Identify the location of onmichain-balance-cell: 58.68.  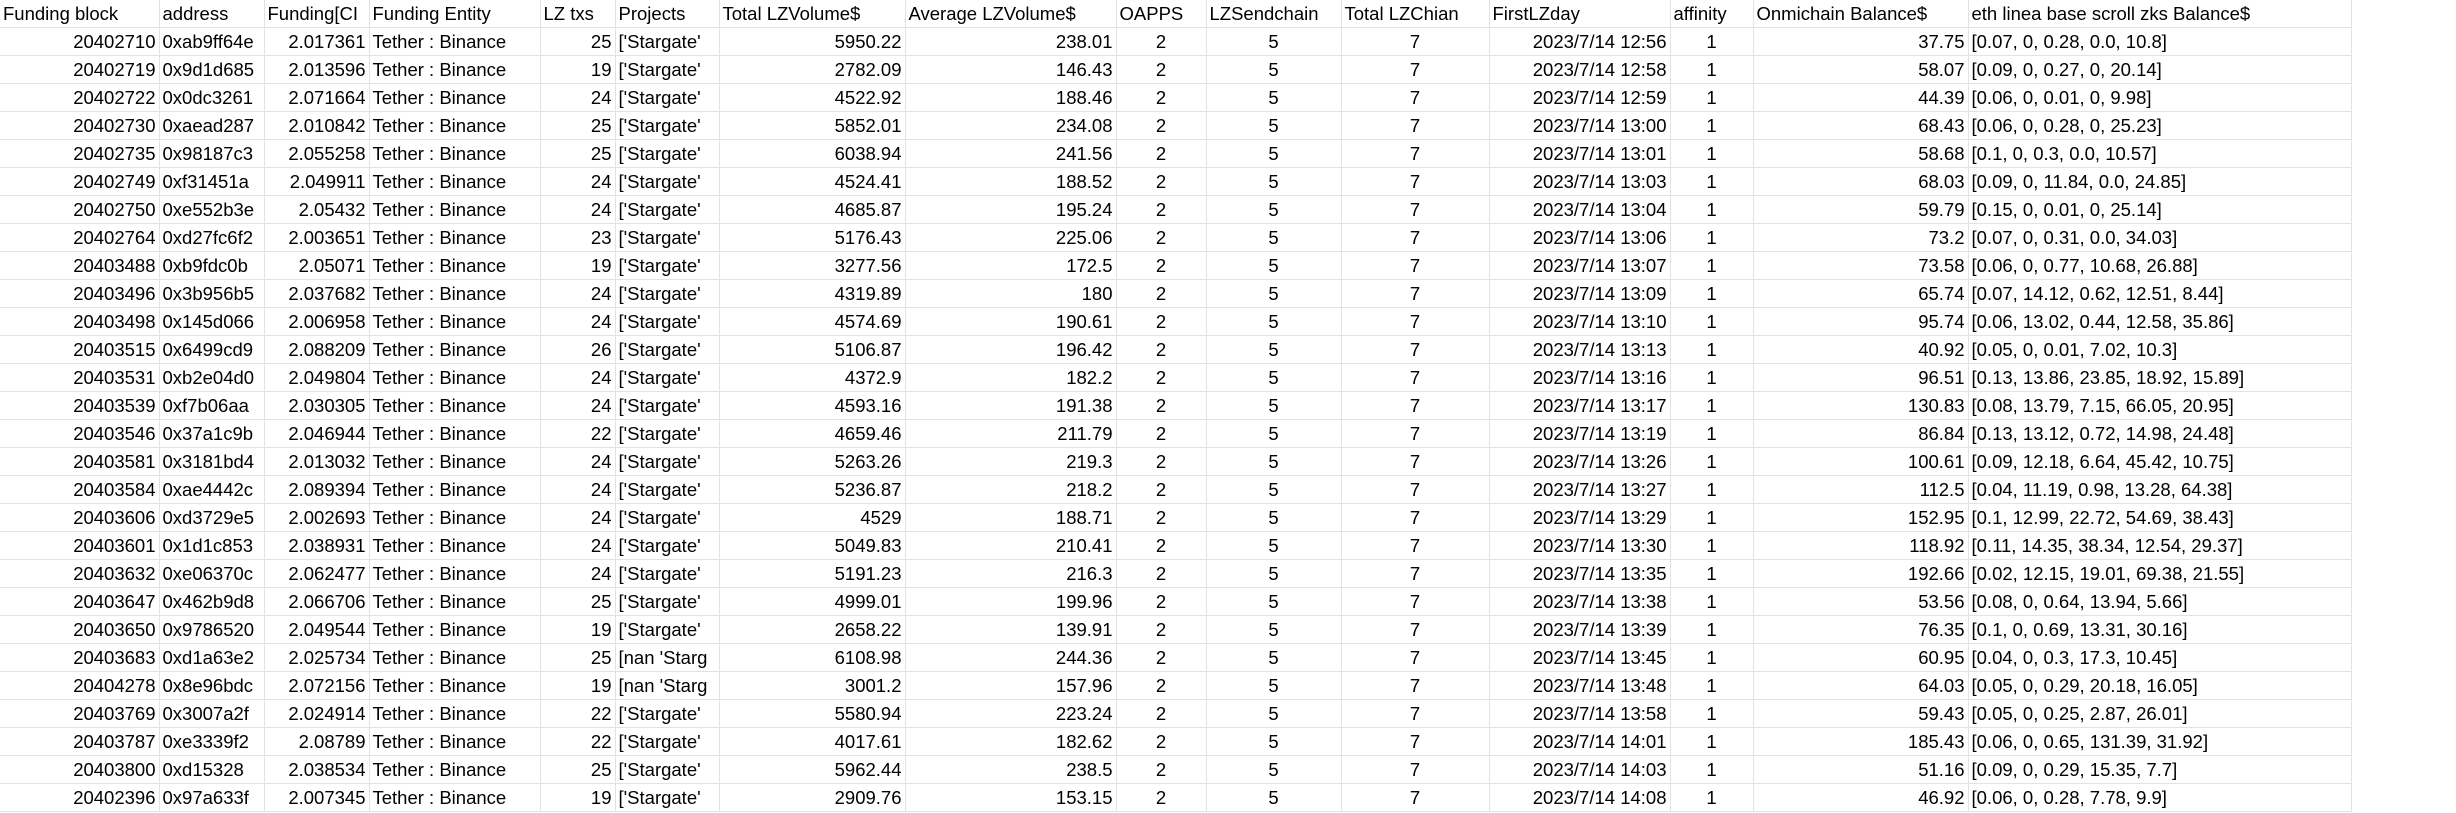
(1861, 153).